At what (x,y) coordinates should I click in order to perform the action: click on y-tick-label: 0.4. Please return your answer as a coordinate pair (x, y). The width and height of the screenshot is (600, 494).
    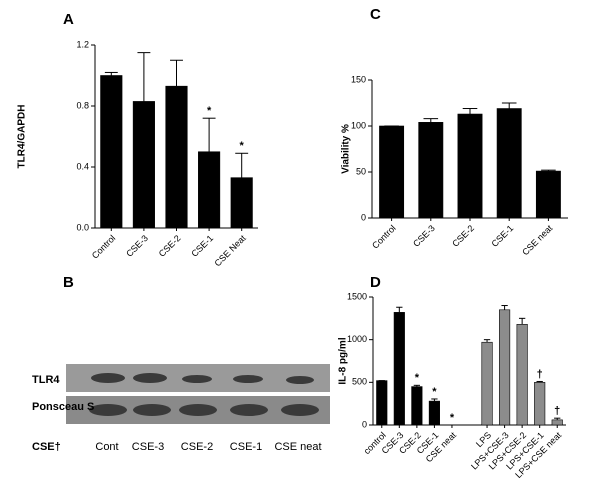
    Looking at the image, I should click on (82, 166).